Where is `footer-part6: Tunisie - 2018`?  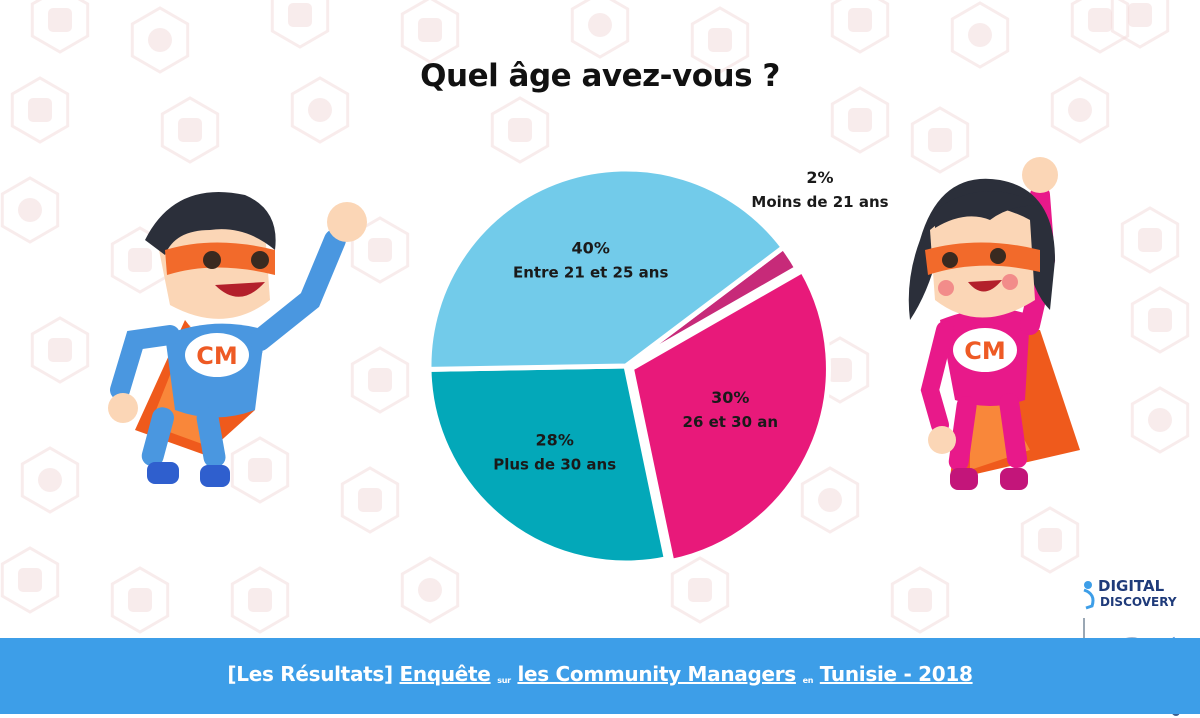 footer-part6: Tunisie - 2018 is located at coordinates (896, 674).